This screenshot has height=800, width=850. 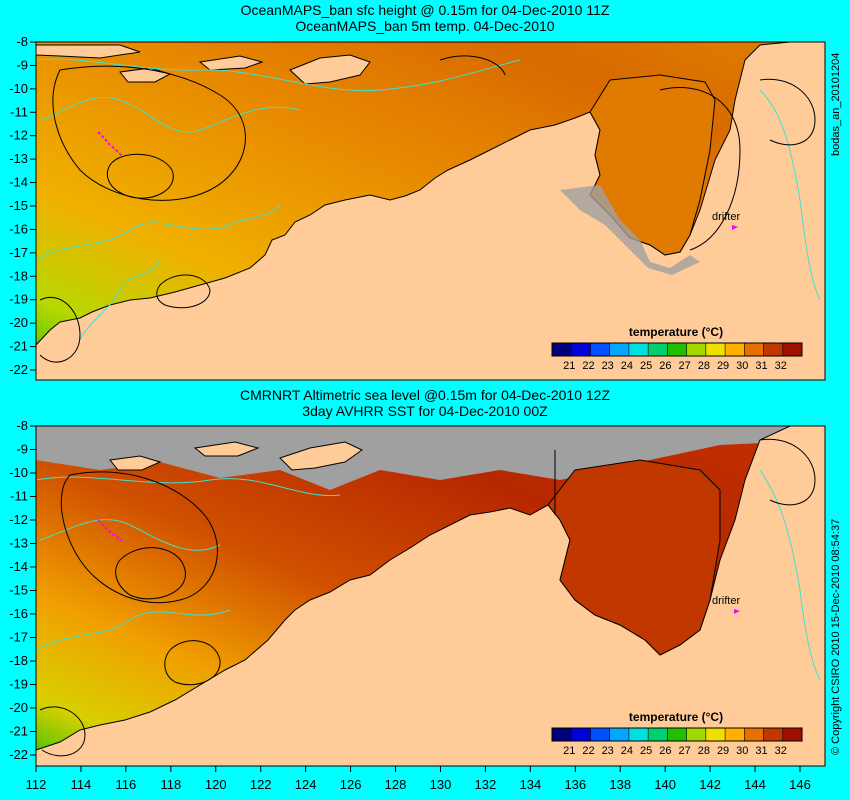 I want to click on top-colorbar-tick-label: 28, so click(x=704, y=366).